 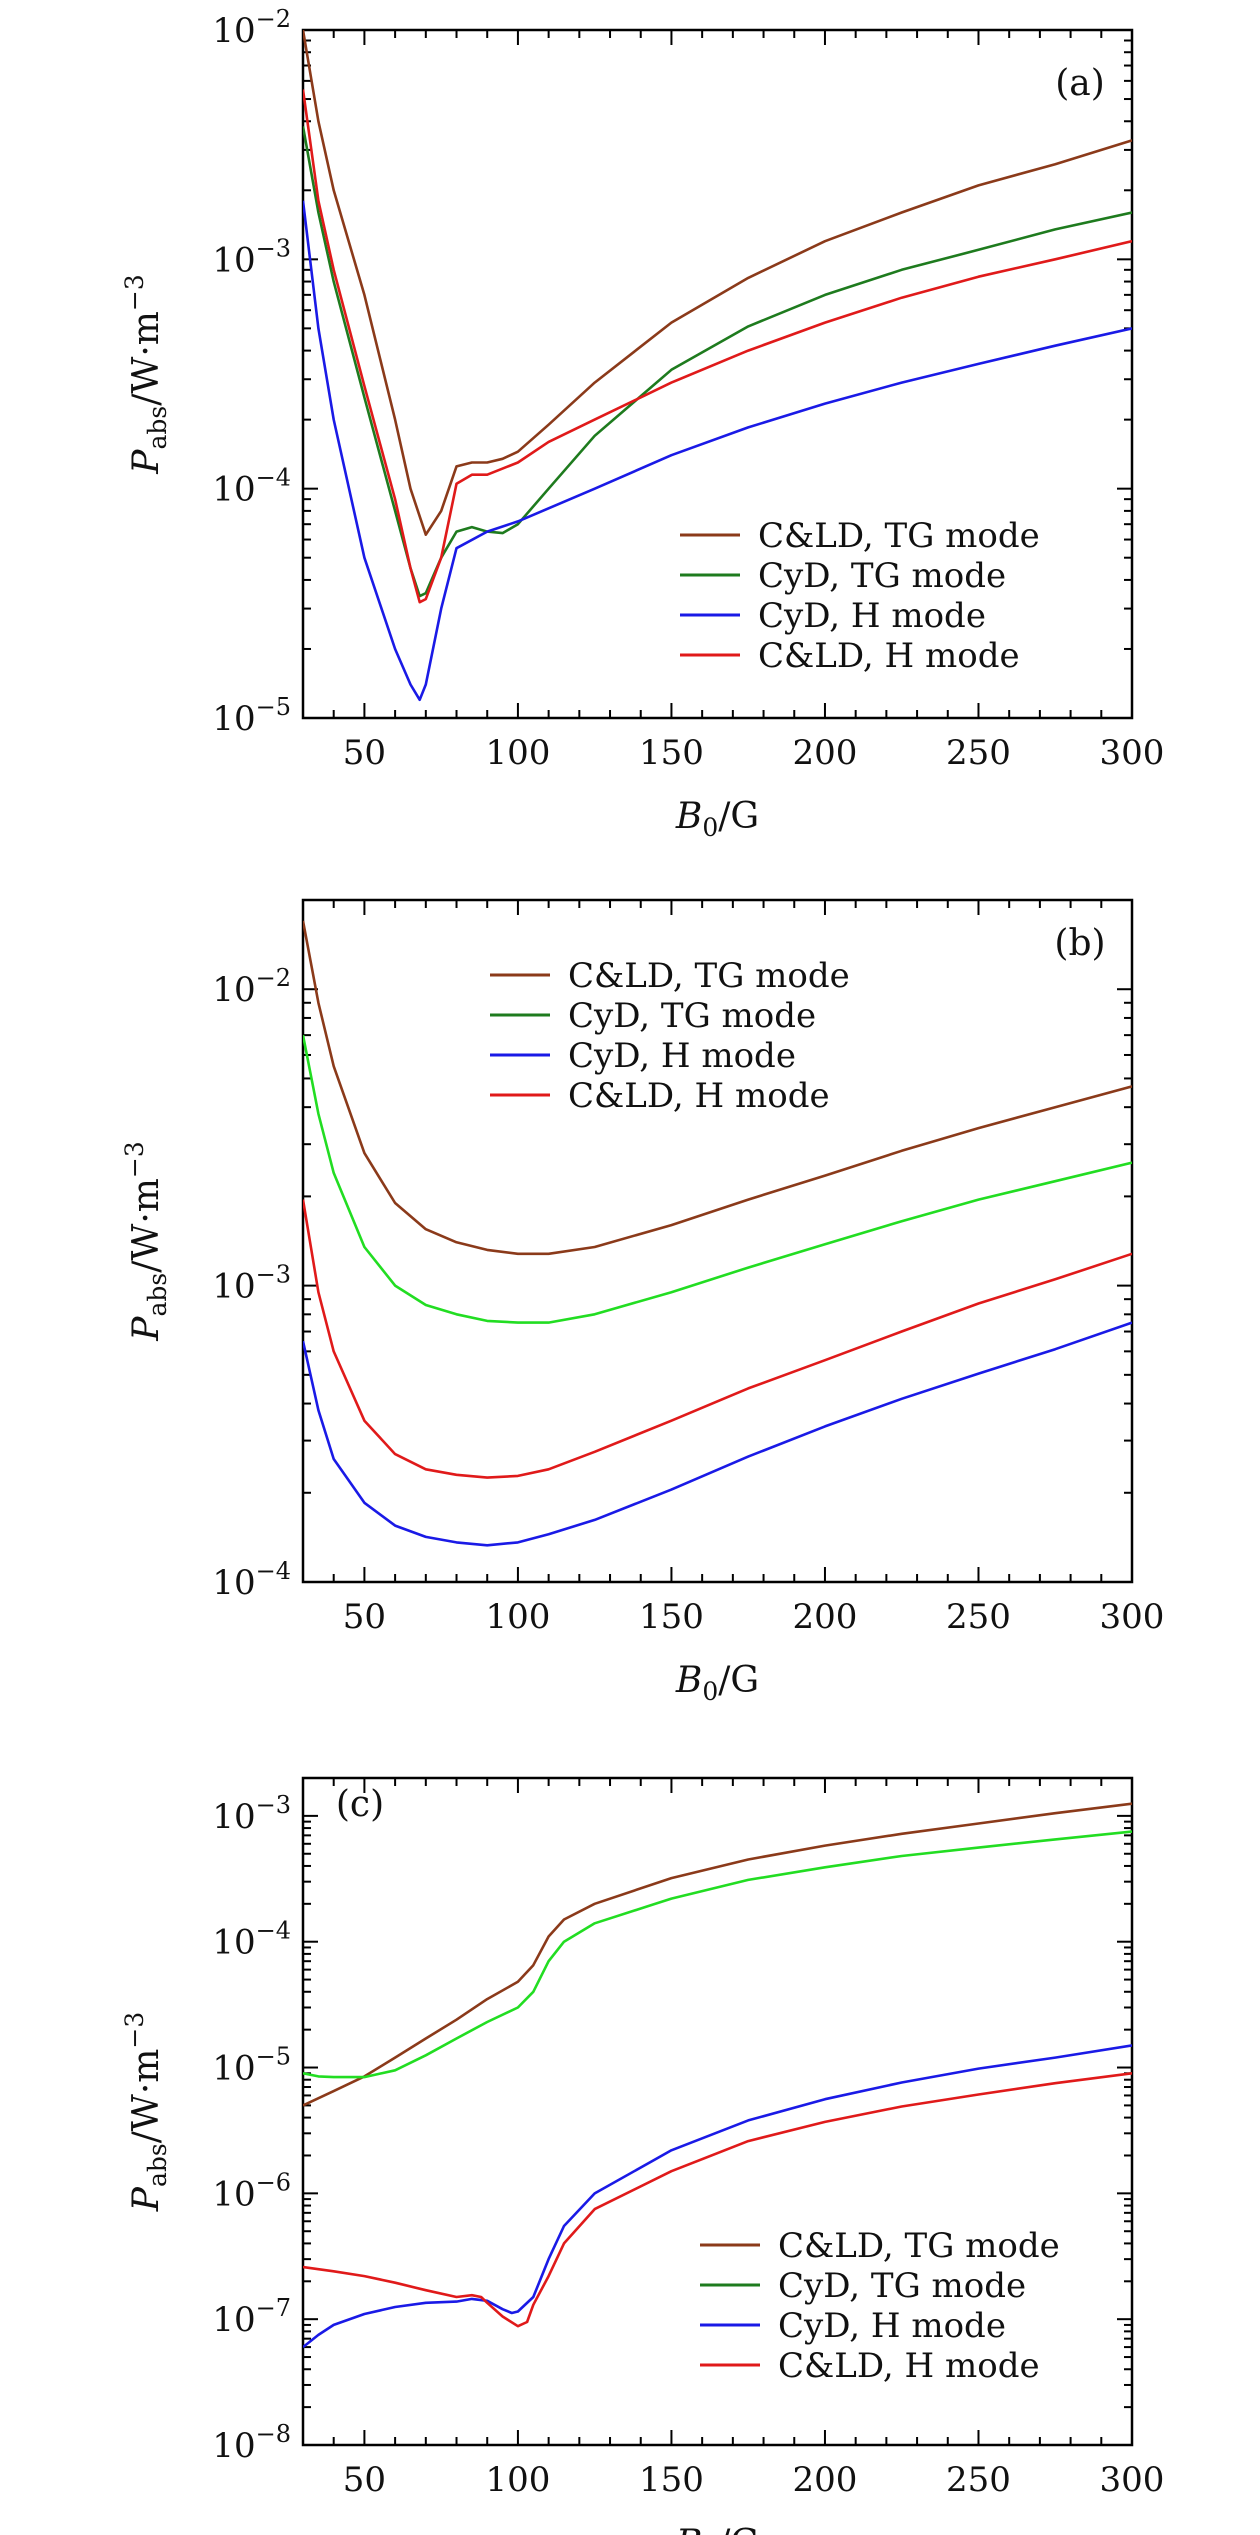 What do you see at coordinates (1080, 83) in the screenshot?
I see `panel-label: (a)` at bounding box center [1080, 83].